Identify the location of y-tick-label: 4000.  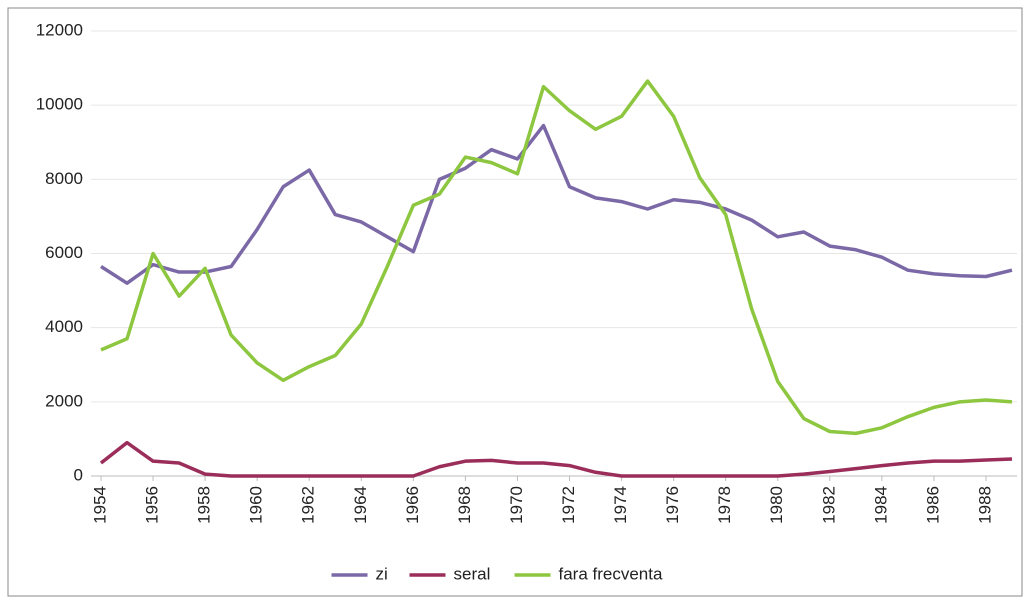
(64, 326).